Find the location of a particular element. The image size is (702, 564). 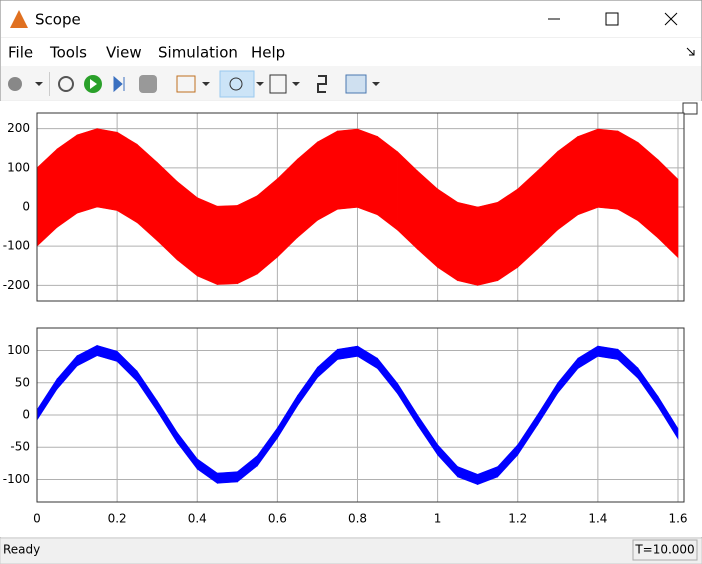

time-box is located at coordinates (665, 550).